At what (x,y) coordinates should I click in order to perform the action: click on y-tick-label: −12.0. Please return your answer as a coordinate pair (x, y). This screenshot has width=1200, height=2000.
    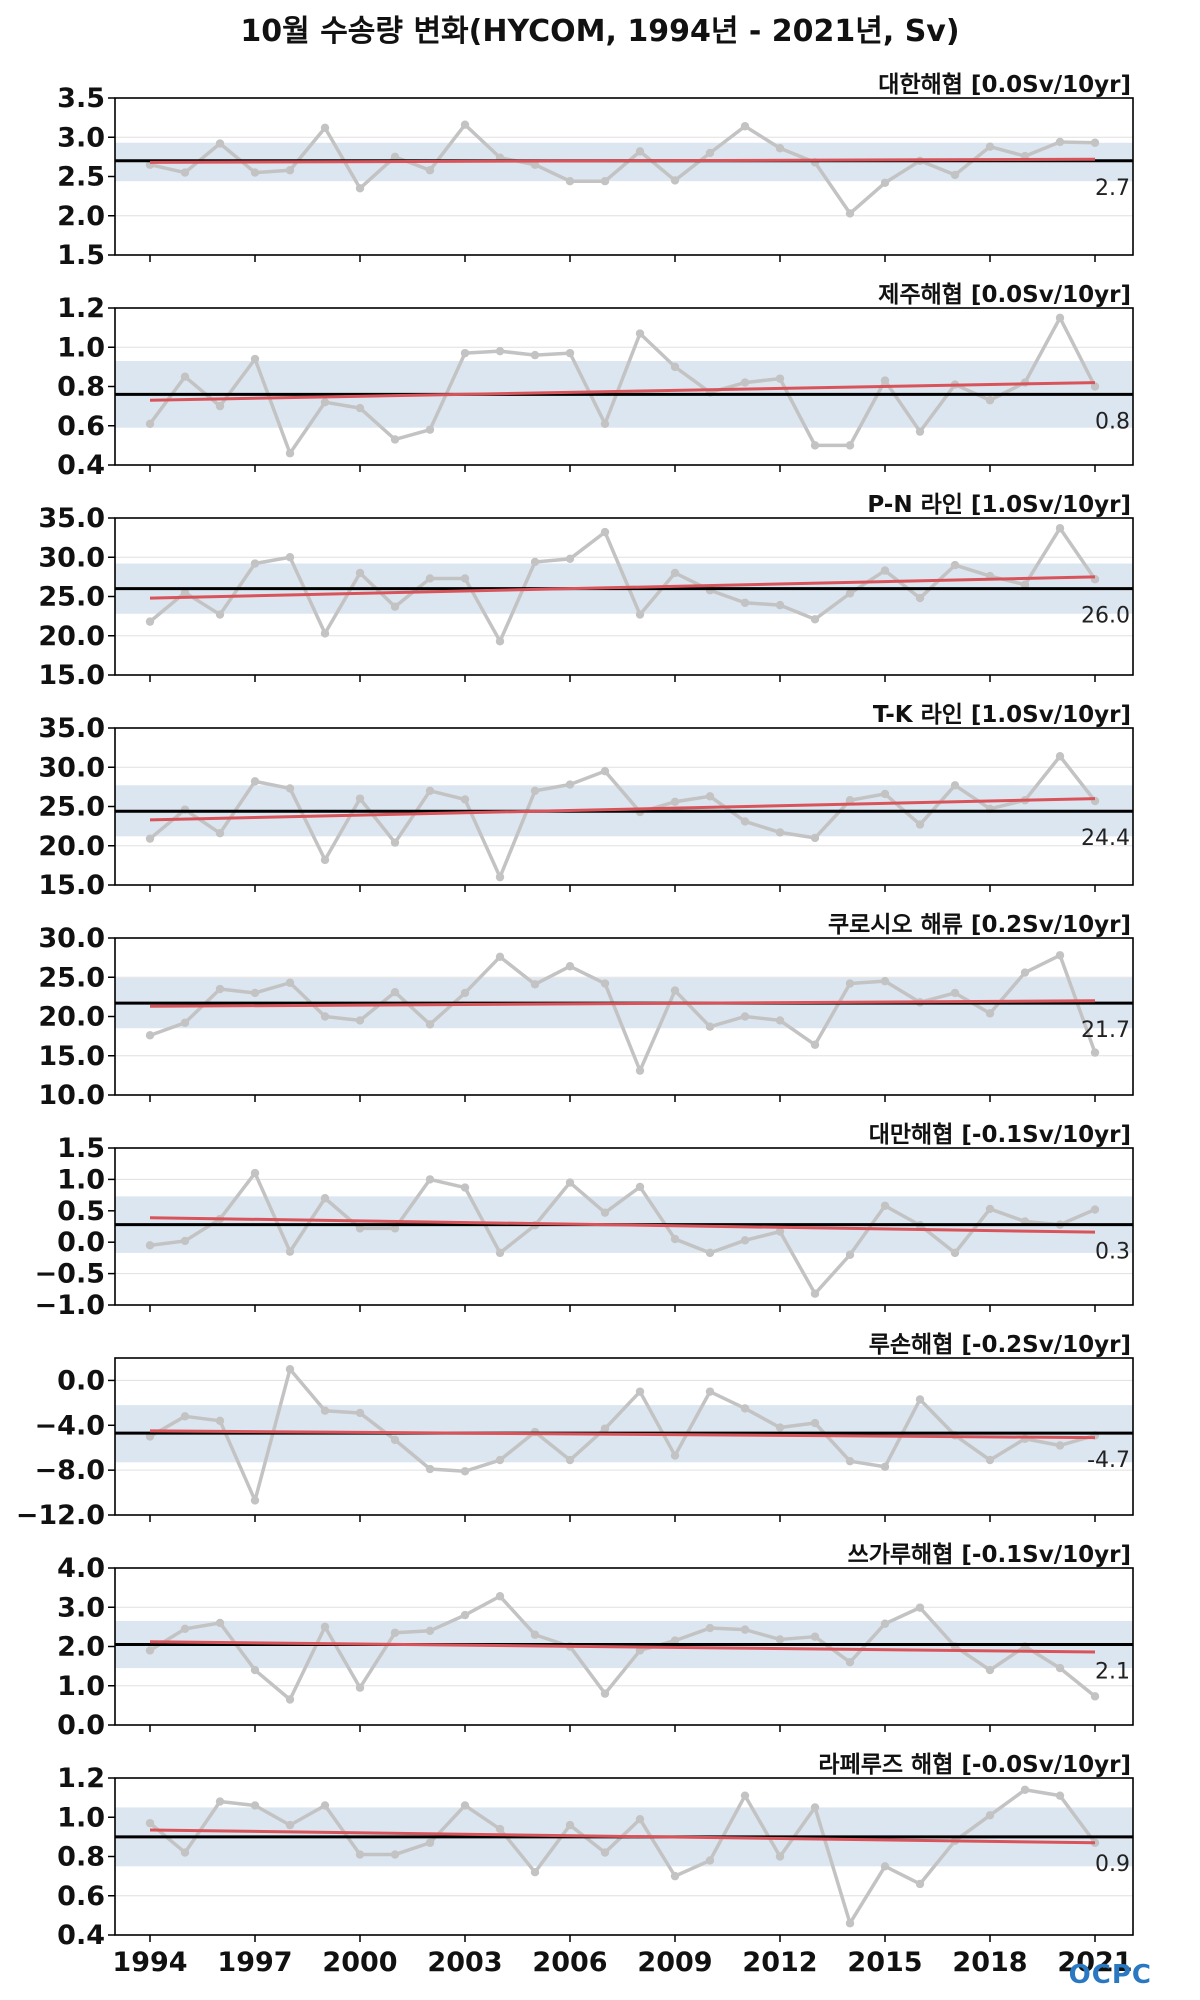
    Looking at the image, I should click on (60, 1515).